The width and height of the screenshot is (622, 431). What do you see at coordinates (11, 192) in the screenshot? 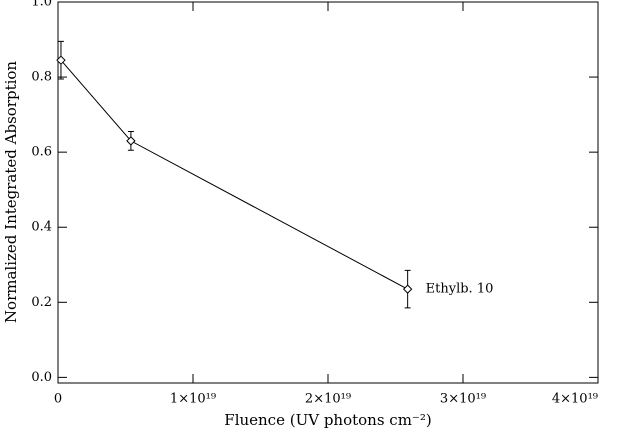
I see `y-axis-title: Normalized Integrated Absorption` at bounding box center [11, 192].